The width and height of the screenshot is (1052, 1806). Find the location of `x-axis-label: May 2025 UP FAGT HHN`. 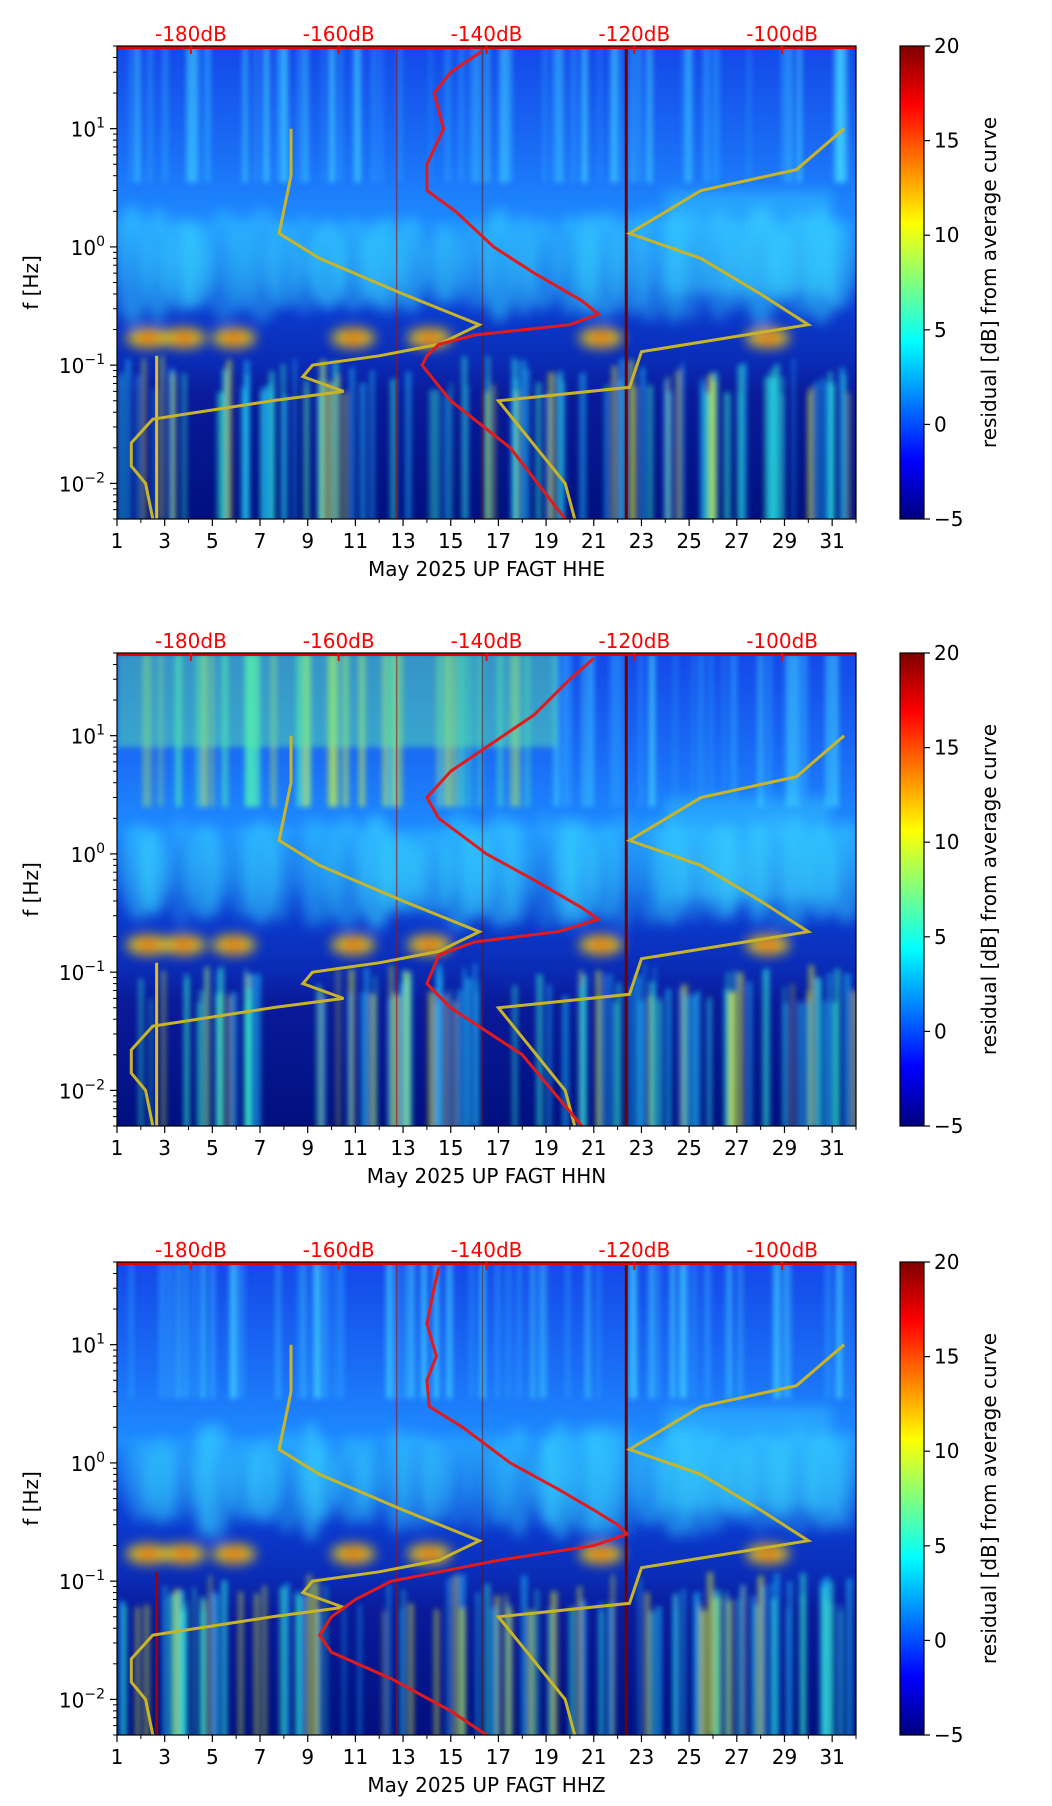

x-axis-label: May 2025 UP FAGT HHN is located at coordinates (486, 1176).